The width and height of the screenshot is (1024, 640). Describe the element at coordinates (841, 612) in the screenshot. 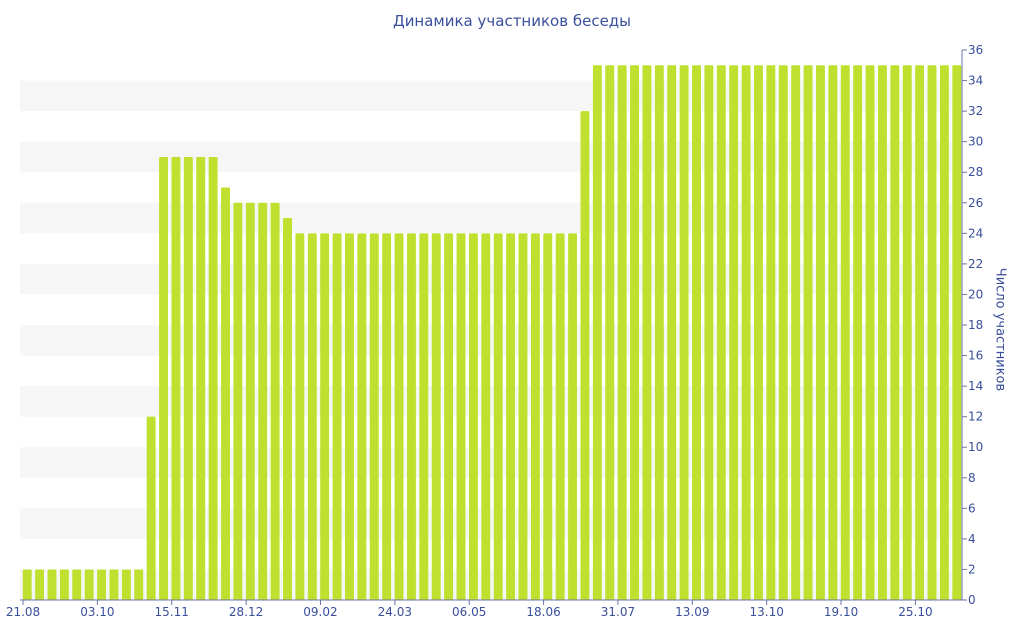

I see `x-tick-label: 19.10` at that location.